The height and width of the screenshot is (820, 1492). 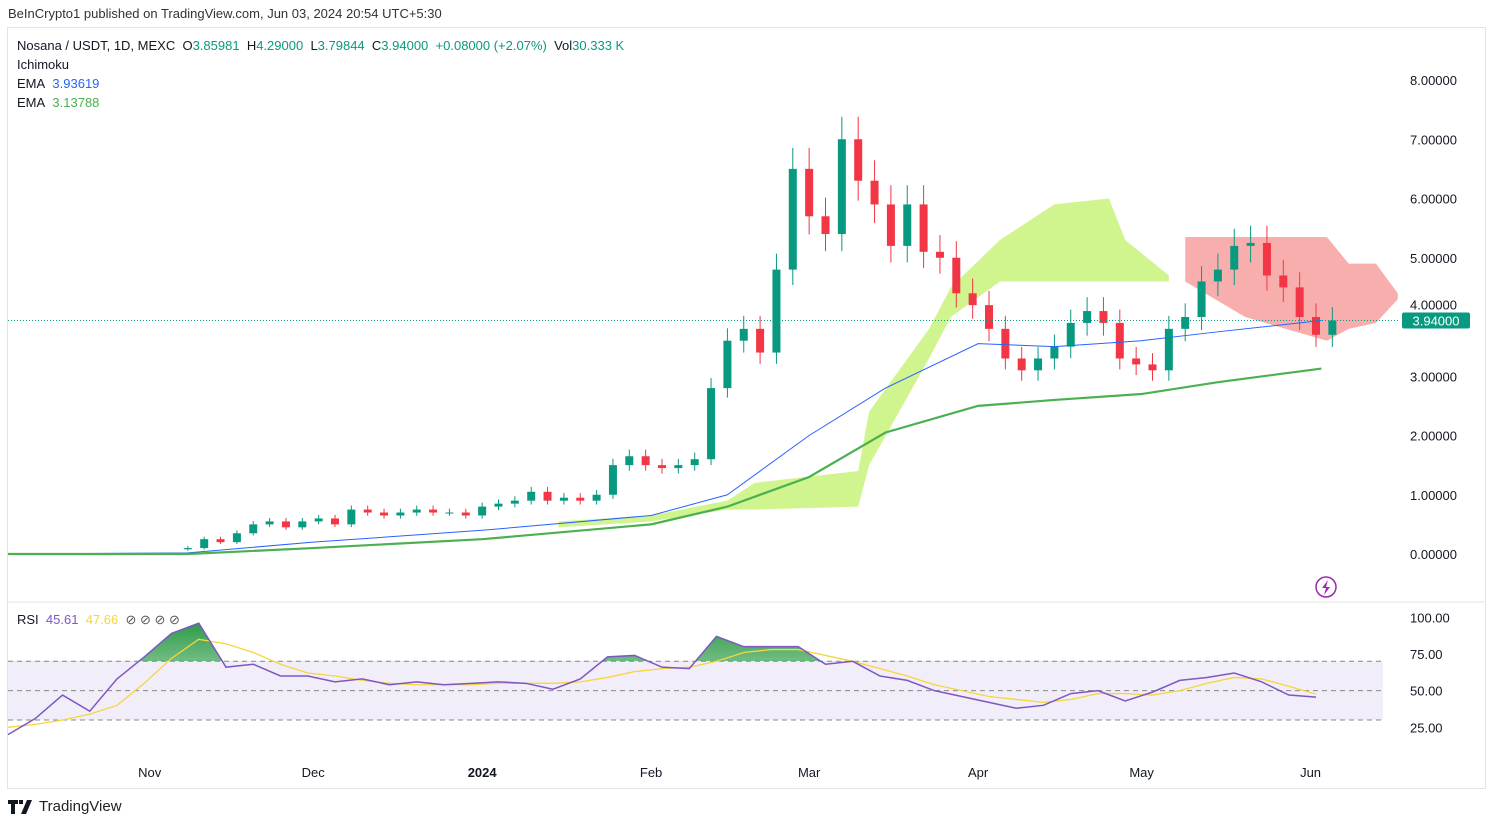 I want to click on ema-slow-value: 3.13788, so click(x=76, y=102).